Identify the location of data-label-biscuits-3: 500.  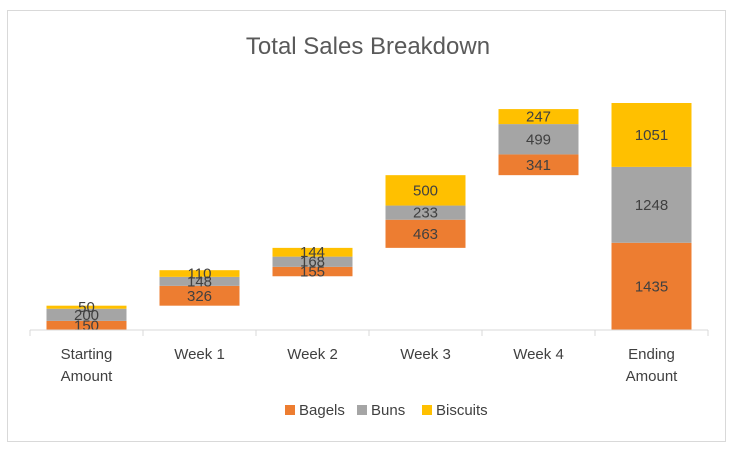
(425, 190).